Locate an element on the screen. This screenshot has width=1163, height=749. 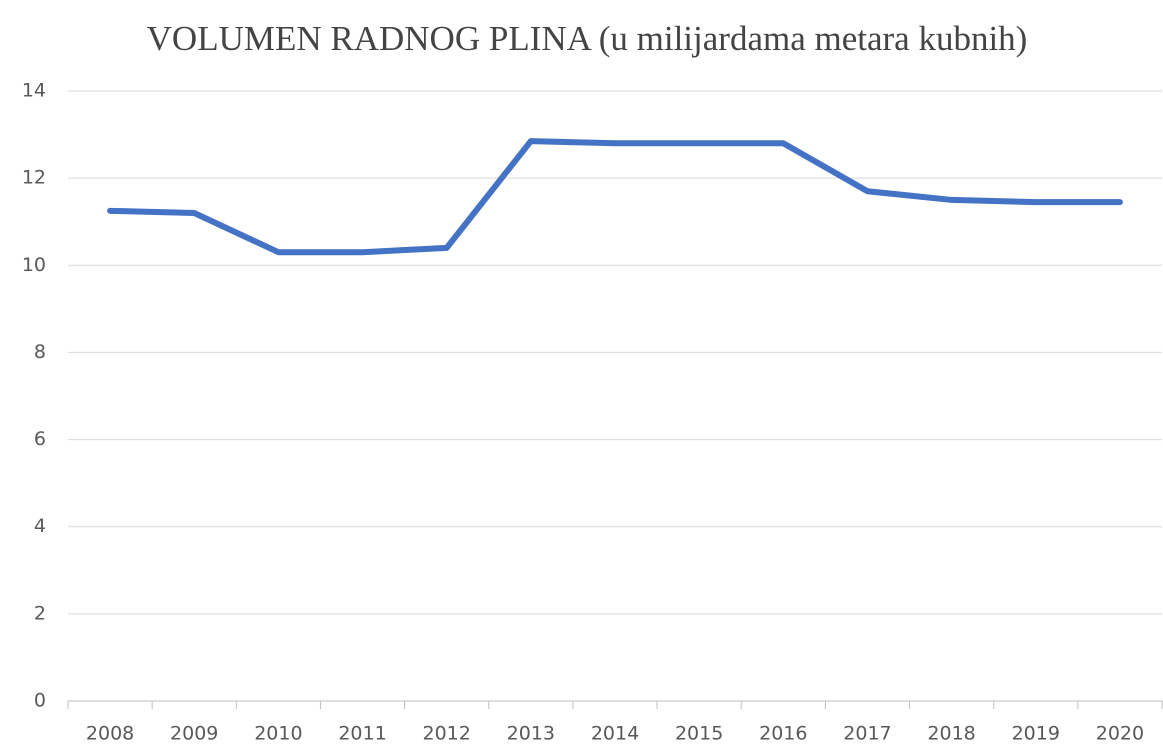
y-tick-label: 2 is located at coordinates (40, 613).